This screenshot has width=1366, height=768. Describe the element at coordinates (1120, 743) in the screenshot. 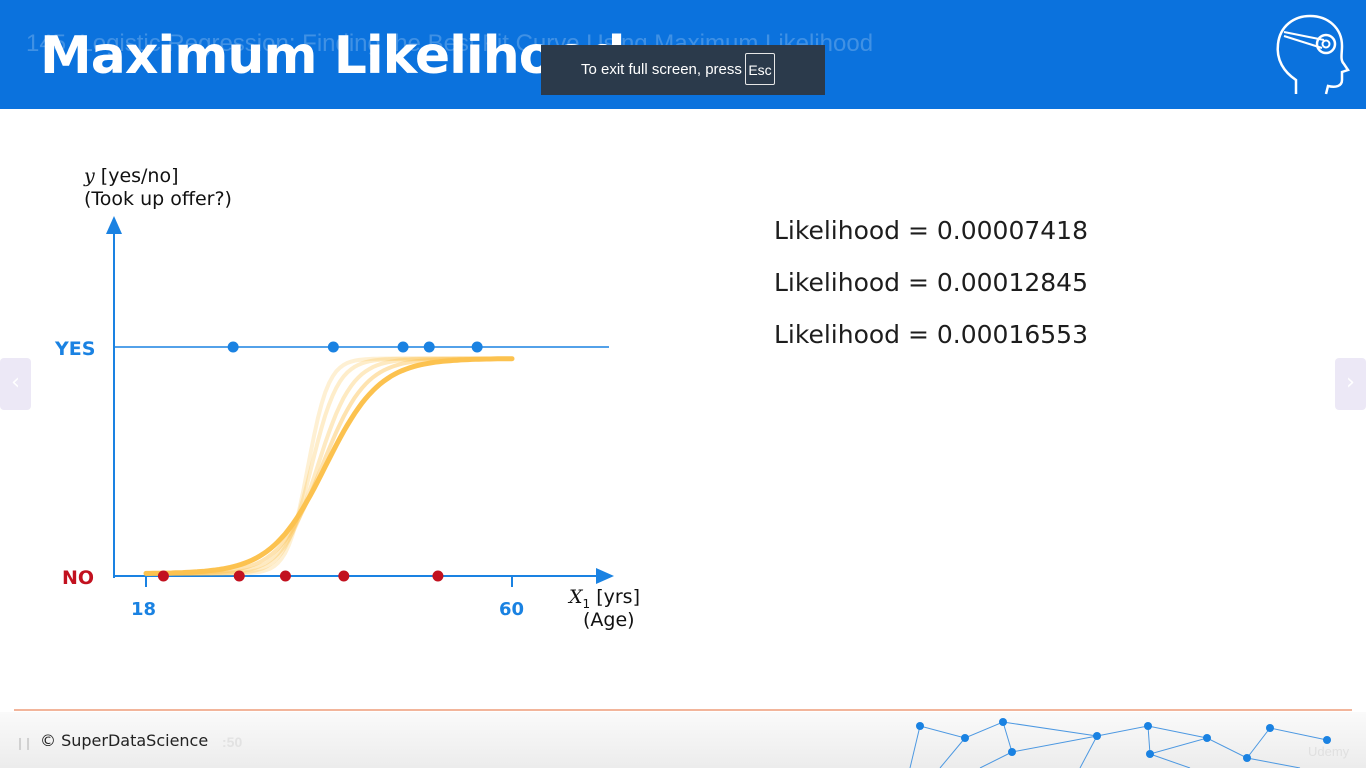

I see `network-decoration` at that location.